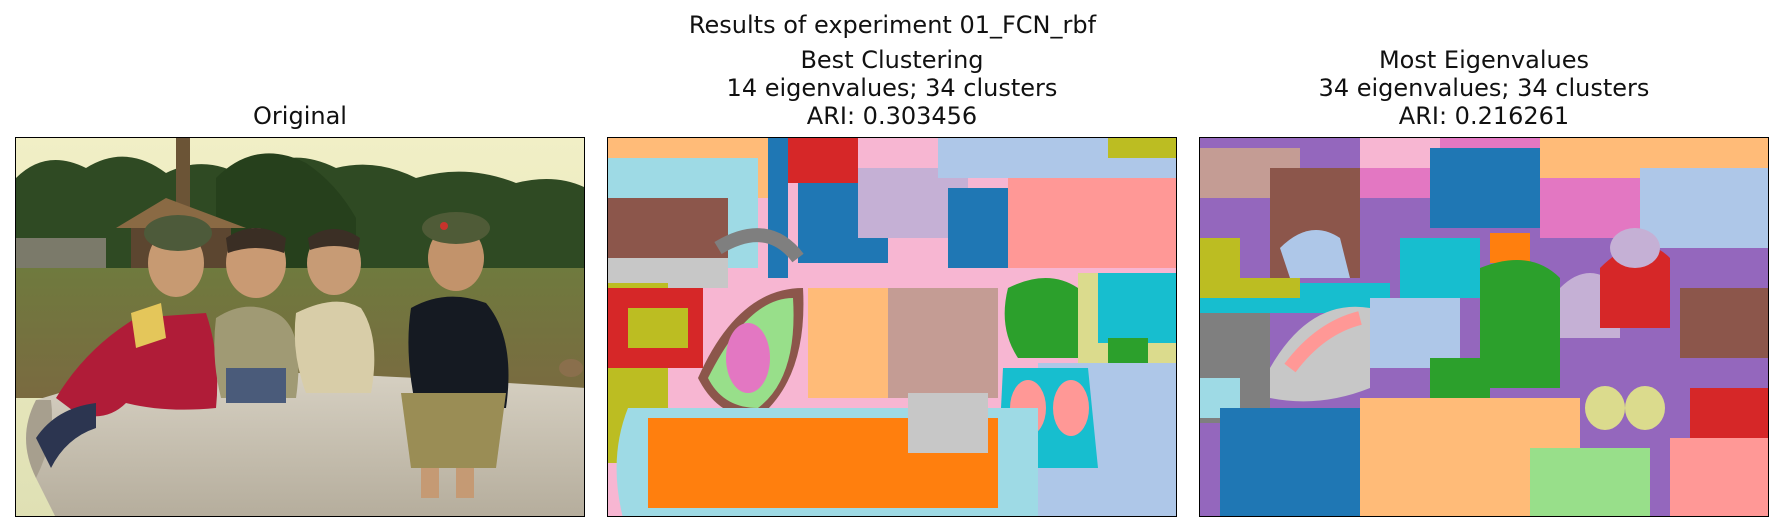 The height and width of the screenshot is (532, 1785). What do you see at coordinates (1484, 60) in the screenshot?
I see `panel-most-eigenvalues-title-line-1: Most Eigenvalues` at bounding box center [1484, 60].